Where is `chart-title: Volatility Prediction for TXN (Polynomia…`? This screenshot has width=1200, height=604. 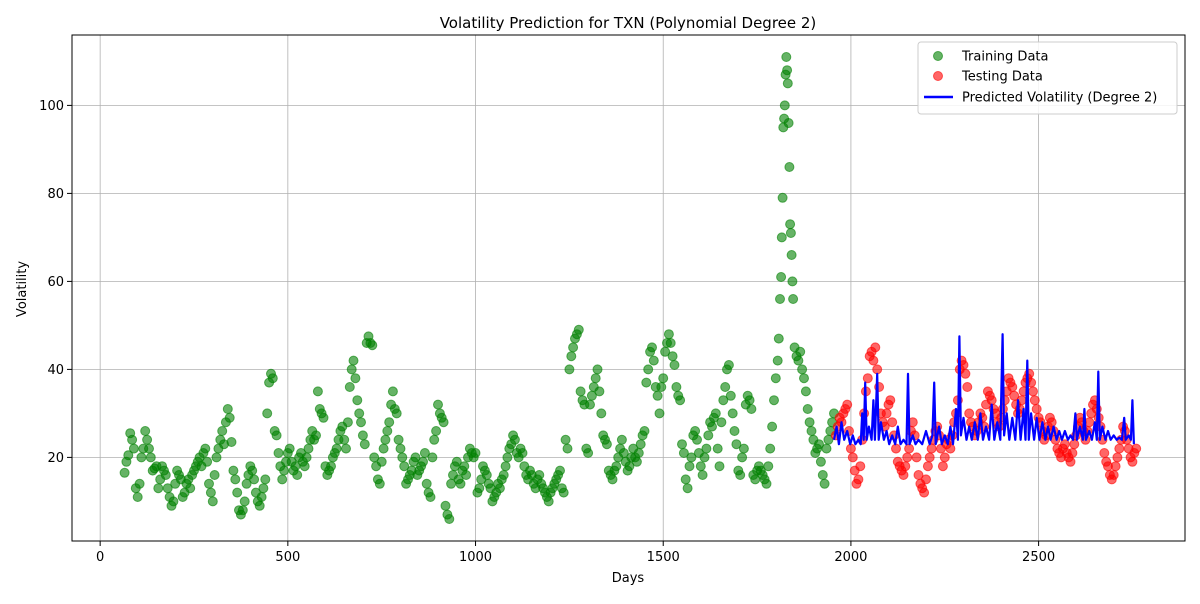 chart-title: Volatility Prediction for TXN (Polynomia… is located at coordinates (628, 23).